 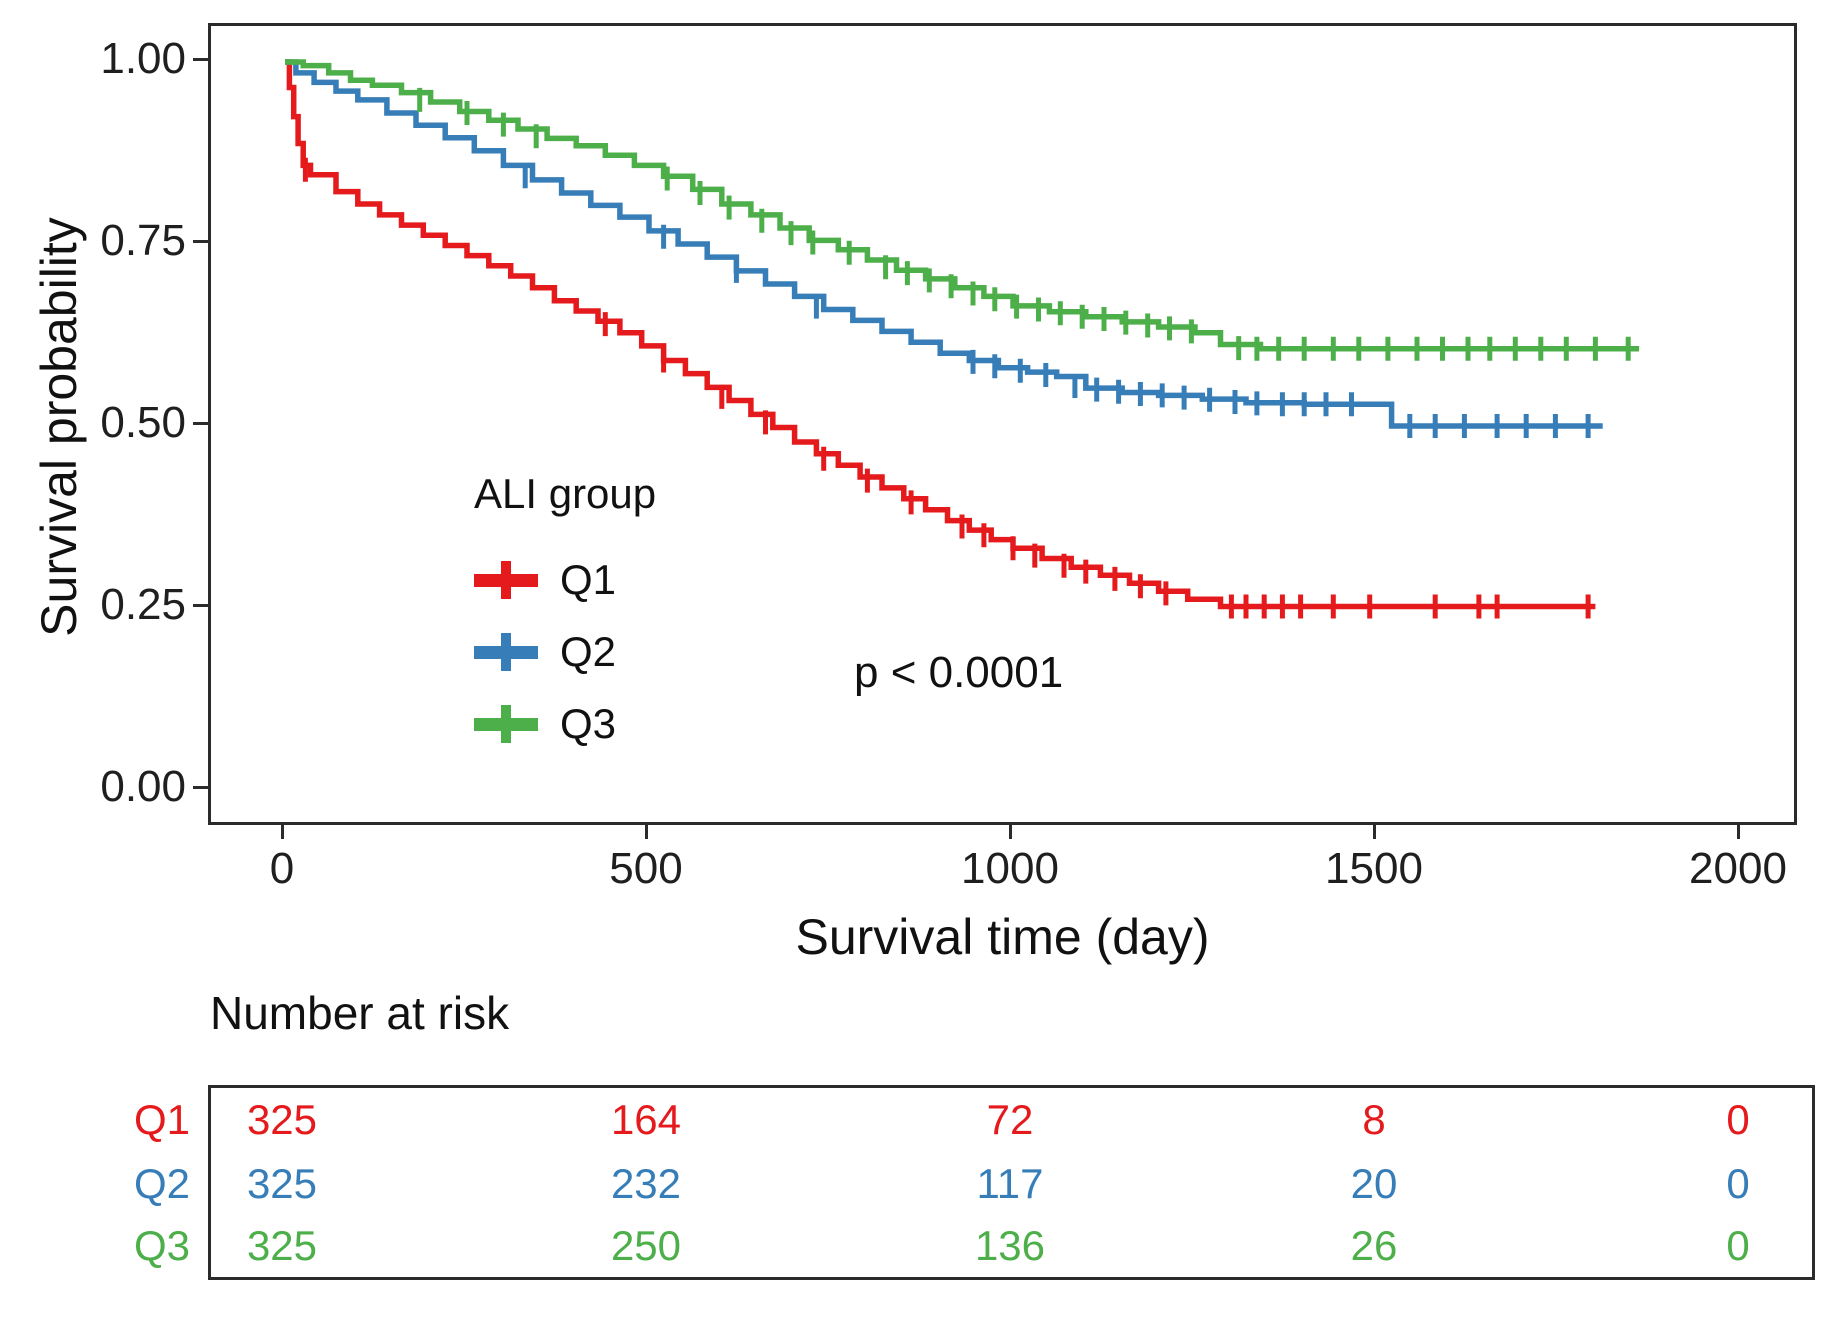 What do you see at coordinates (646, 868) in the screenshot?
I see `x-tick-label: 500` at bounding box center [646, 868].